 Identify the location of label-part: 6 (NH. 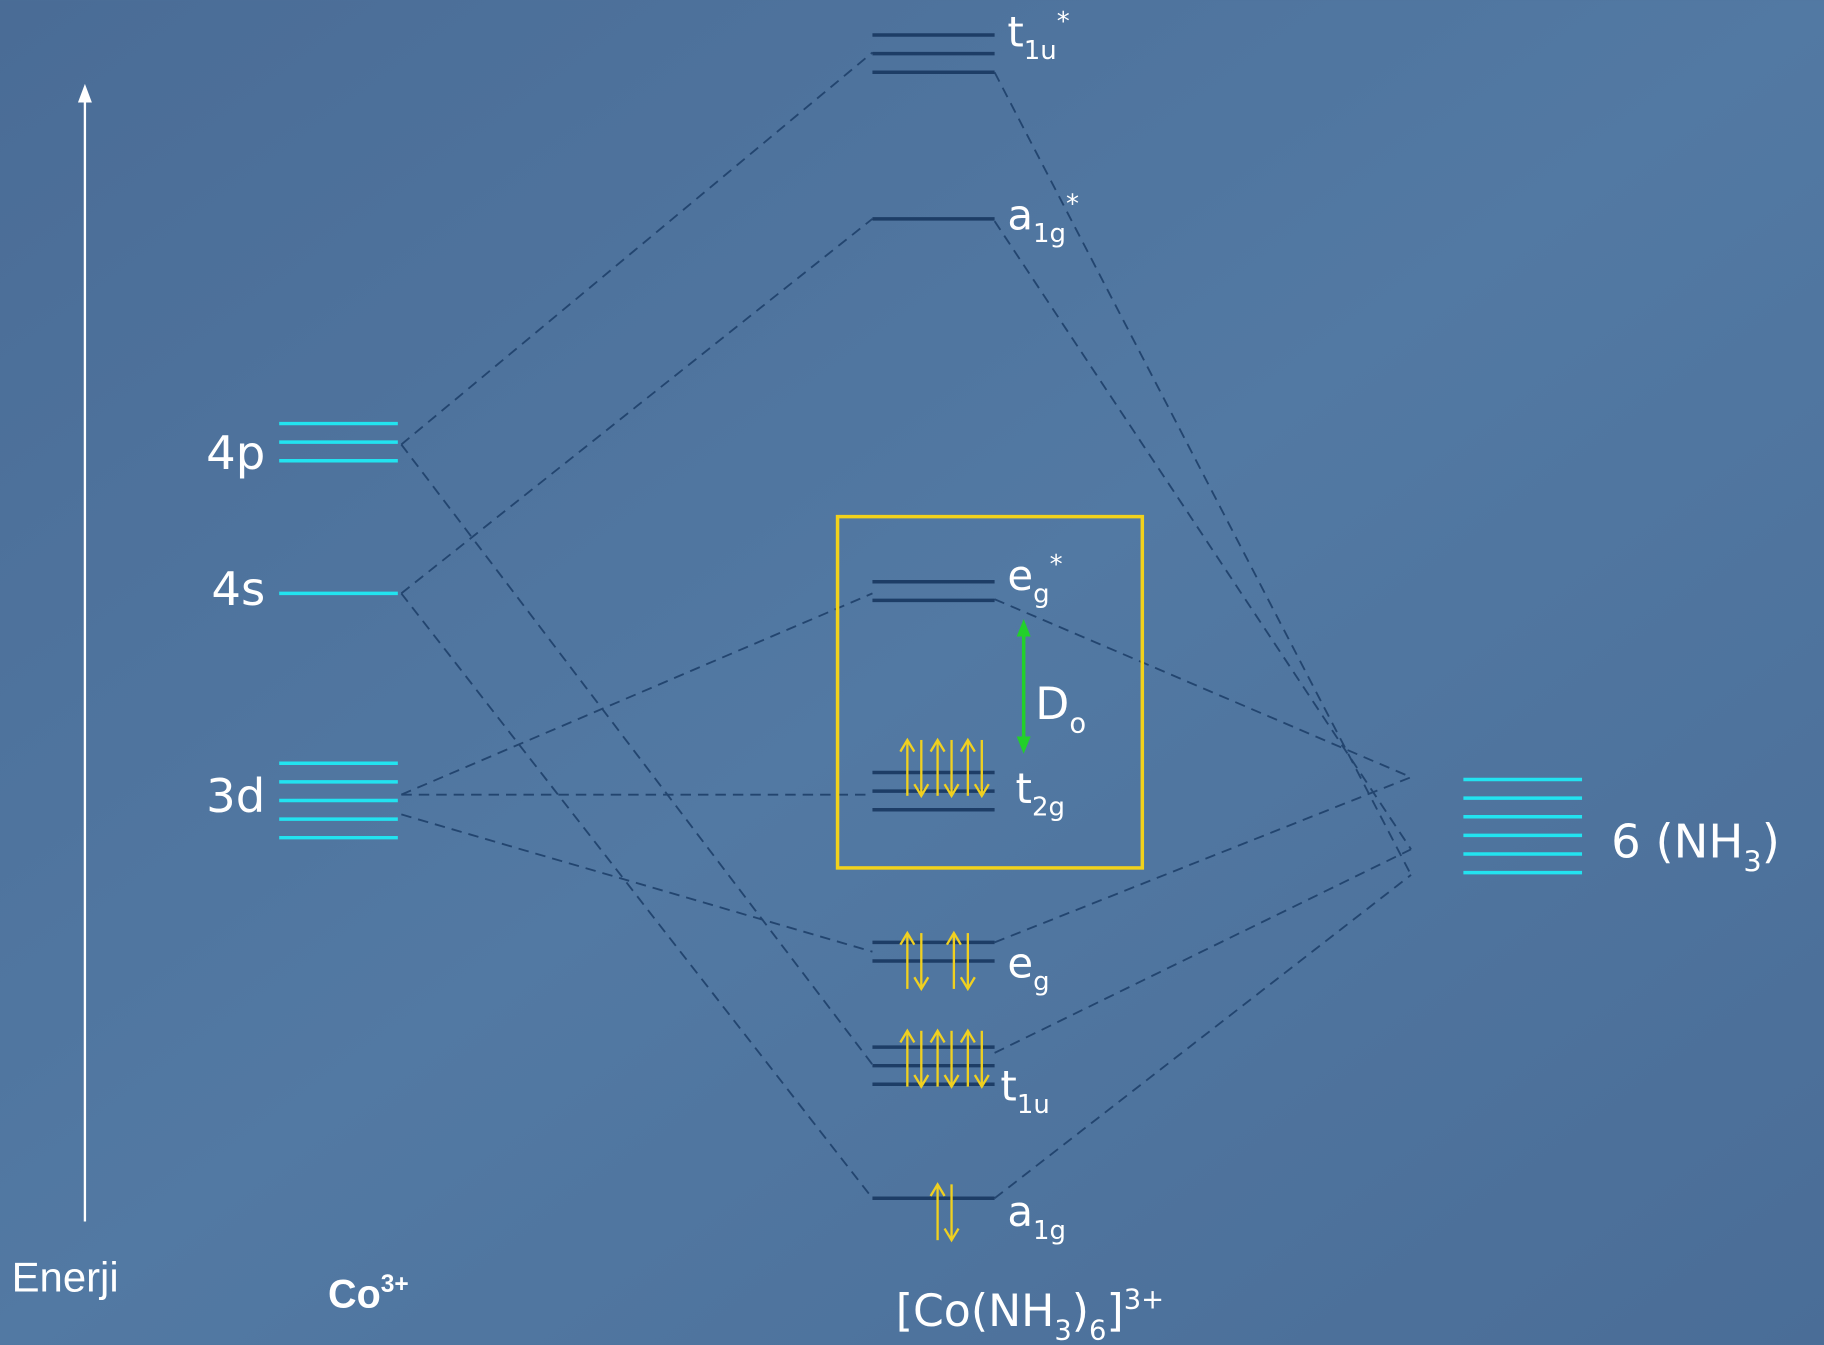
(1677, 841).